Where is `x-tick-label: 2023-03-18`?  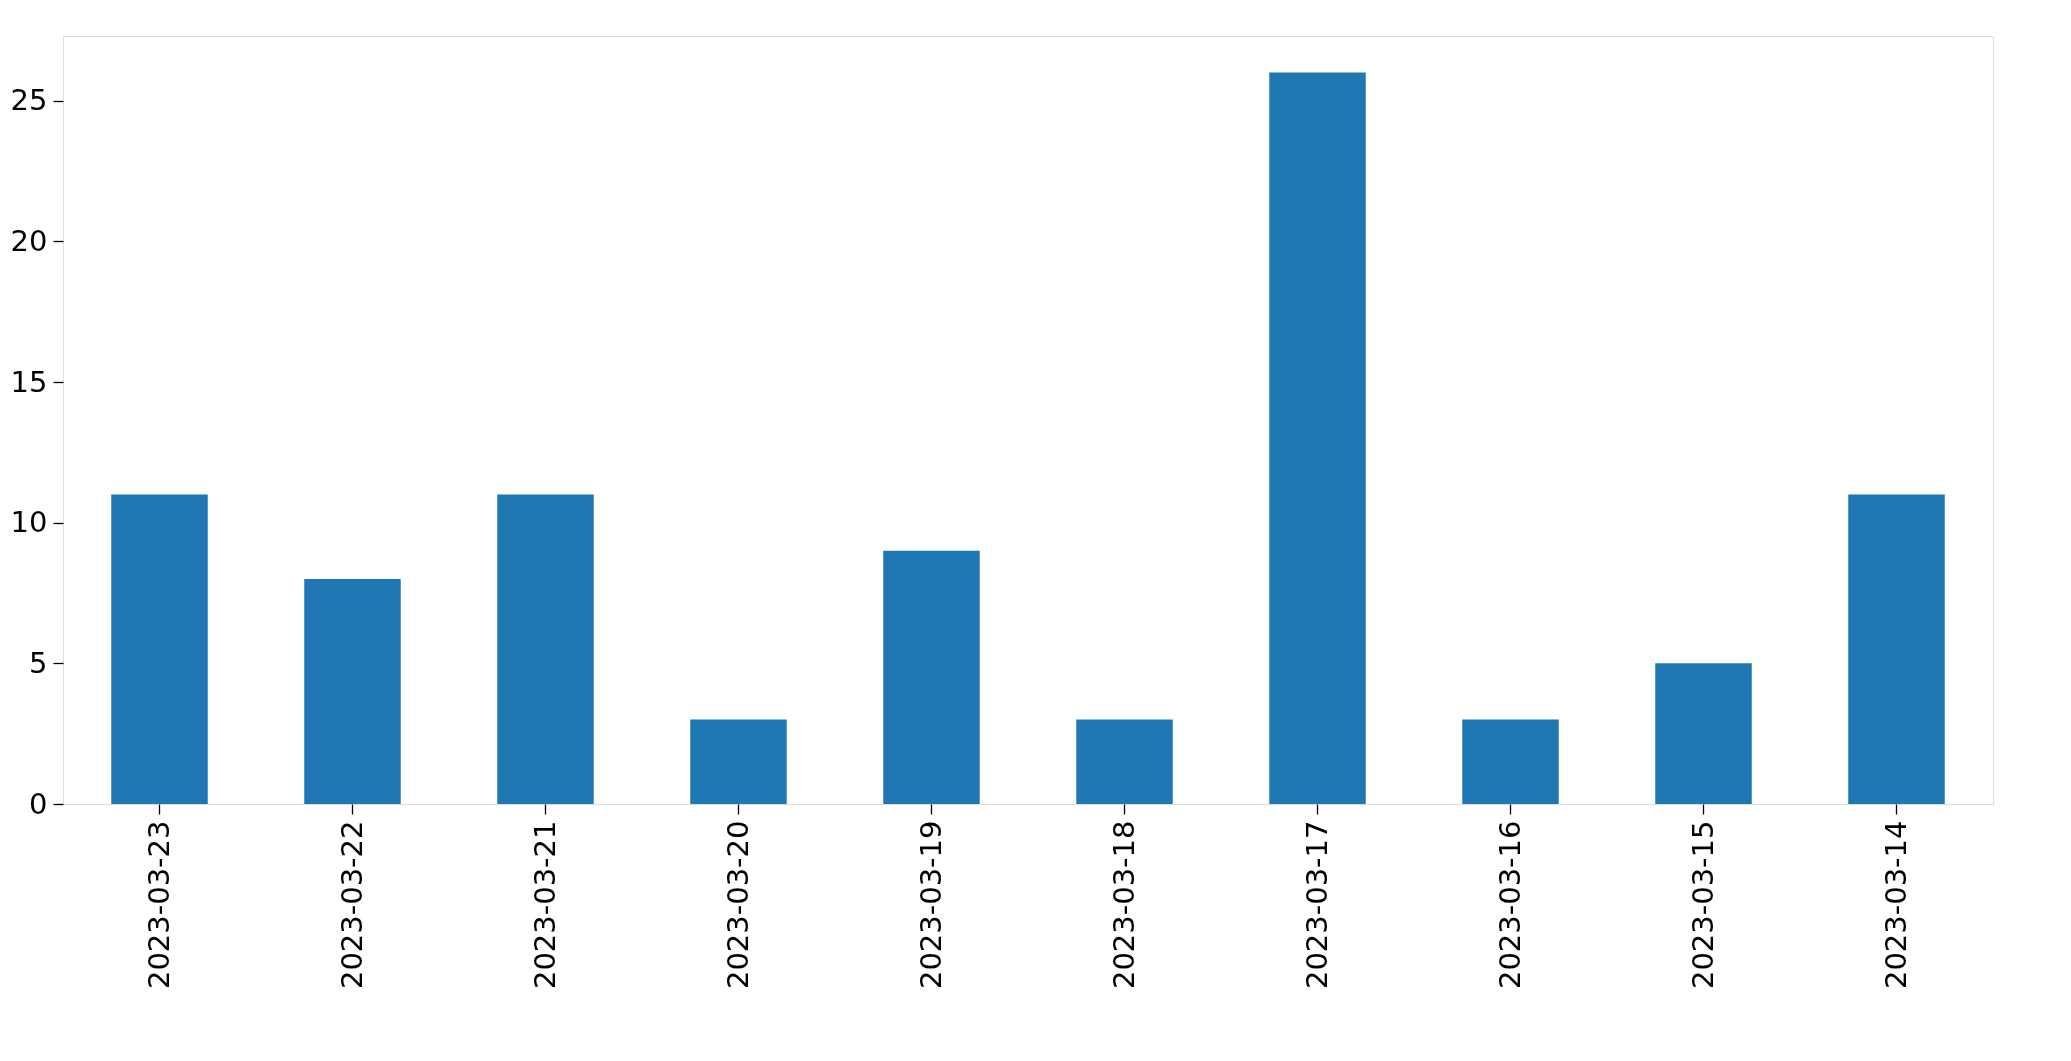 x-tick-label: 2023-03-18 is located at coordinates (1123, 905).